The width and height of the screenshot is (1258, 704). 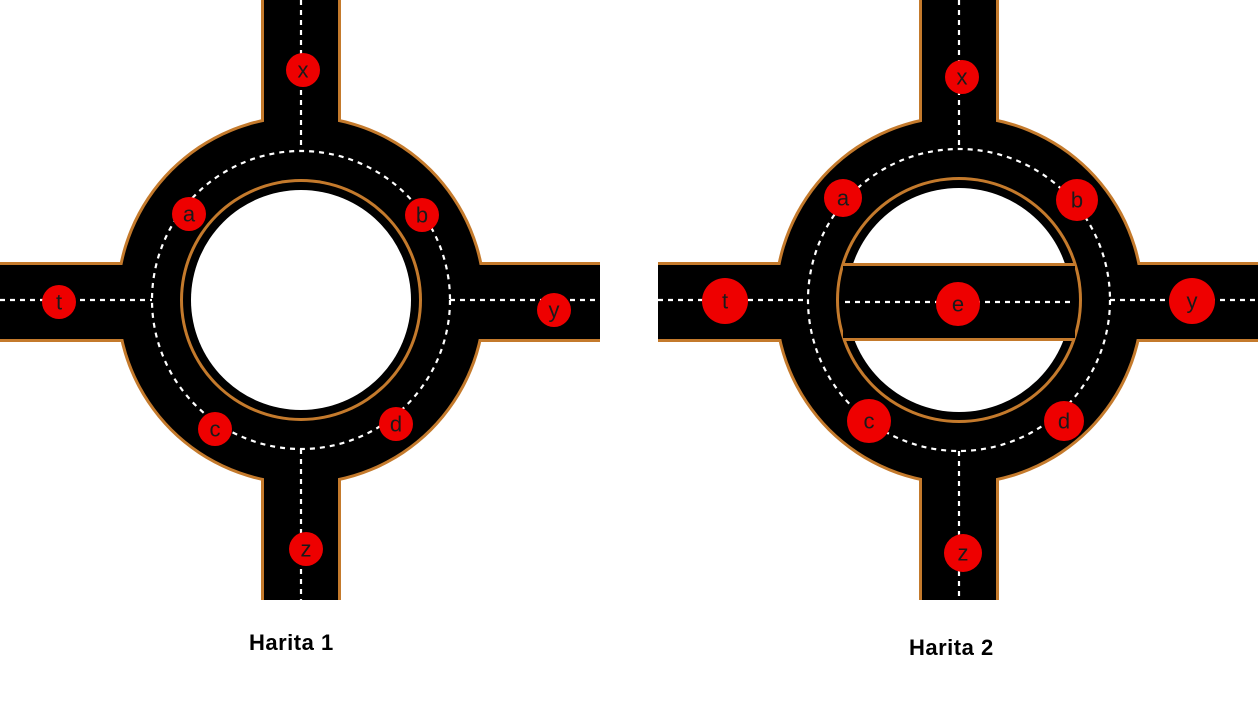 I want to click on map-2-node-t: t, so click(x=725, y=301).